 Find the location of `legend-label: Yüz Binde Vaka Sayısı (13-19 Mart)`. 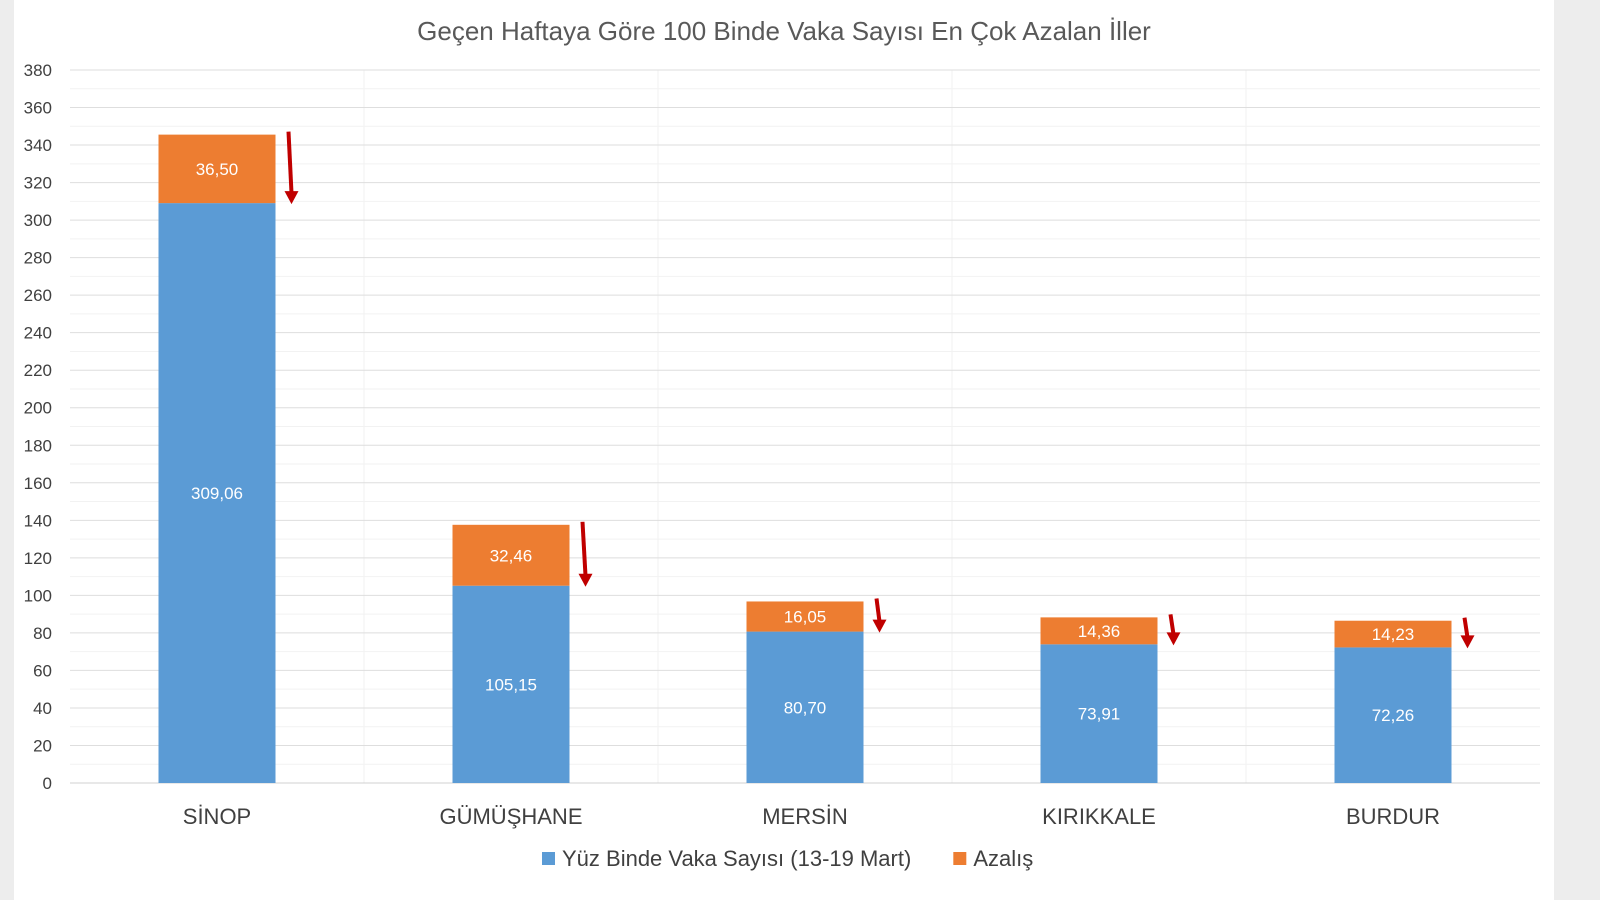

legend-label: Yüz Binde Vaka Sayısı (13-19 Mart) is located at coordinates (736, 858).